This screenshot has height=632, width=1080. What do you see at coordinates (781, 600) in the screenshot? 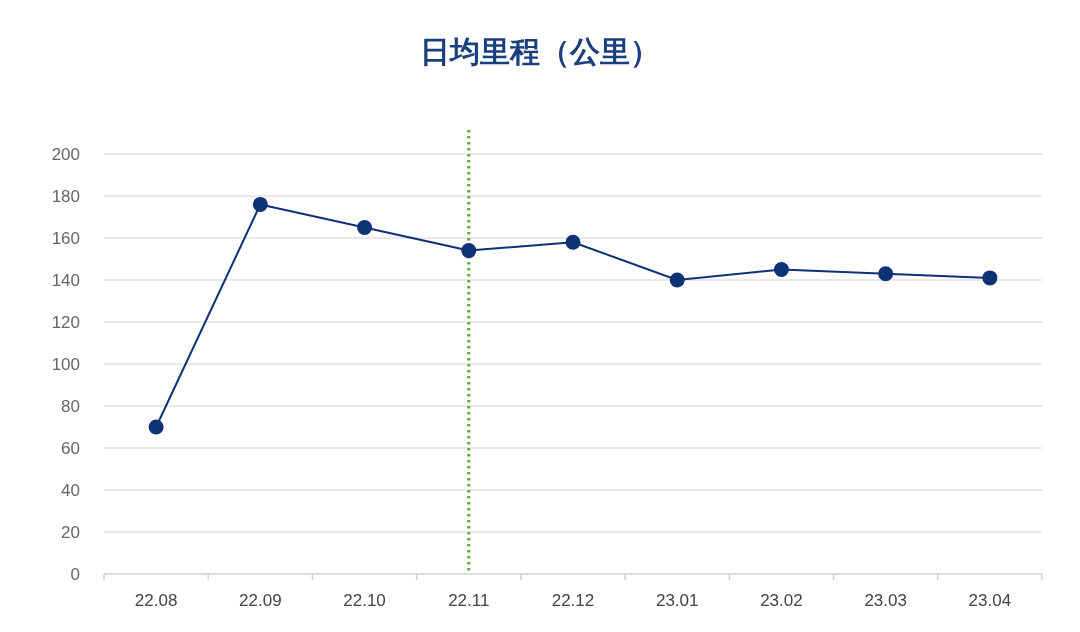
I see `x-tick-label: 23.02` at bounding box center [781, 600].